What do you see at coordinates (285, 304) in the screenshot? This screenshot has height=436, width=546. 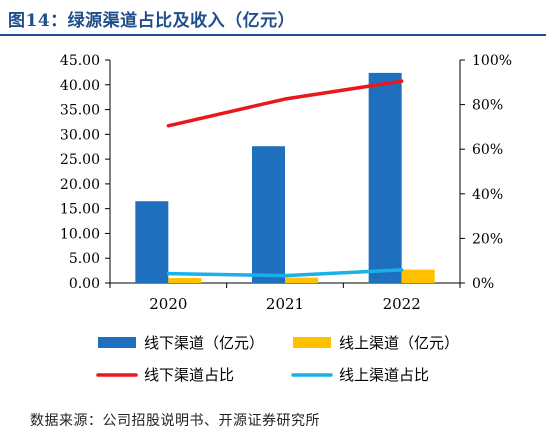 I see `x-tick-label: 2021` at bounding box center [285, 304].